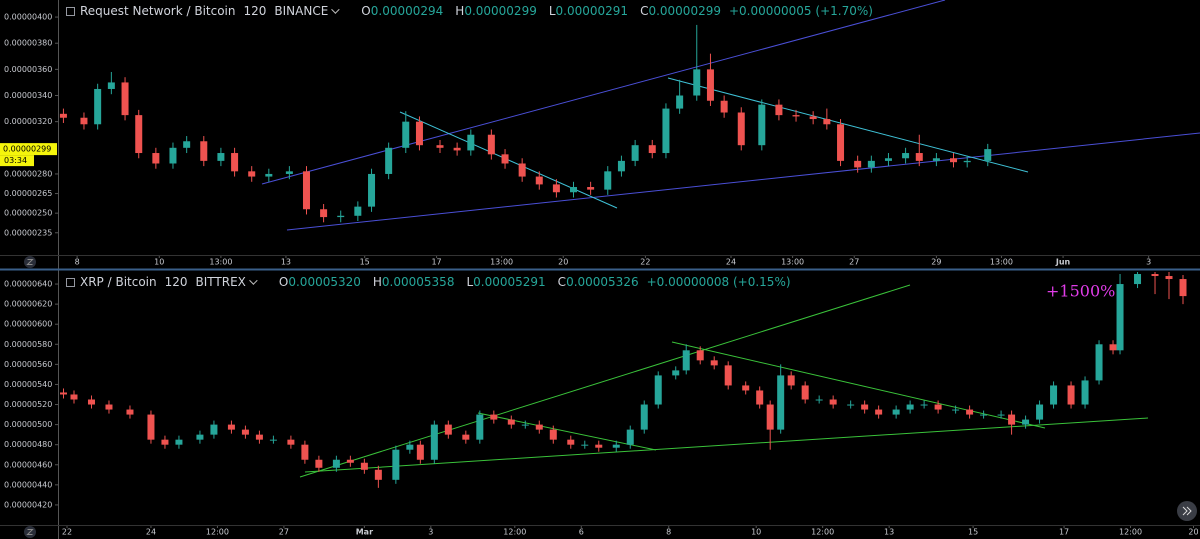 The height and width of the screenshot is (539, 1200). Describe the element at coordinates (644, 11) in the screenshot. I see `ohlc-label: C` at that location.